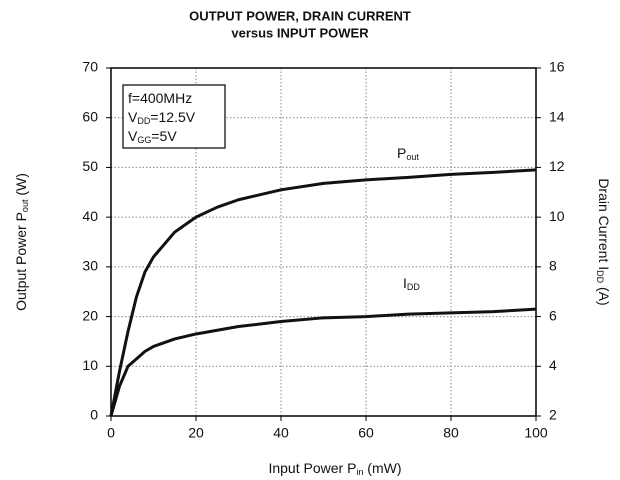  What do you see at coordinates (90, 216) in the screenshot?
I see `y-tick-label: 40` at bounding box center [90, 216].